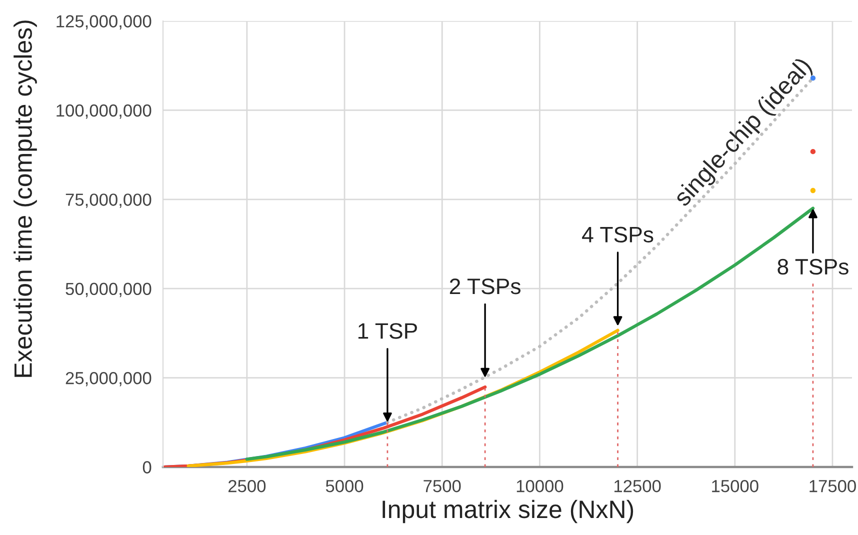 This screenshot has height=535, width=858. Describe the element at coordinates (104, 111) in the screenshot. I see `y-tick-label: 100,000,000` at that location.